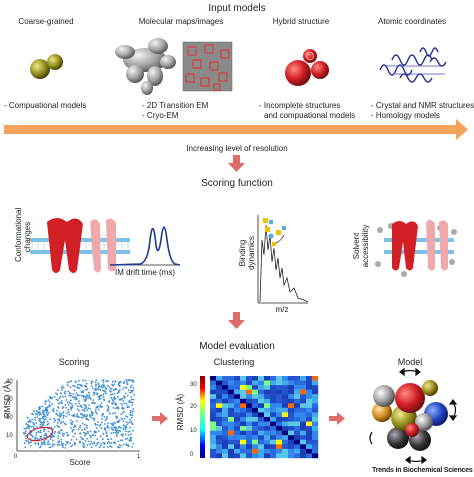 This screenshot has height=477, width=474. I want to click on maps-note-1: - 2D Transition EM, so click(175, 105).